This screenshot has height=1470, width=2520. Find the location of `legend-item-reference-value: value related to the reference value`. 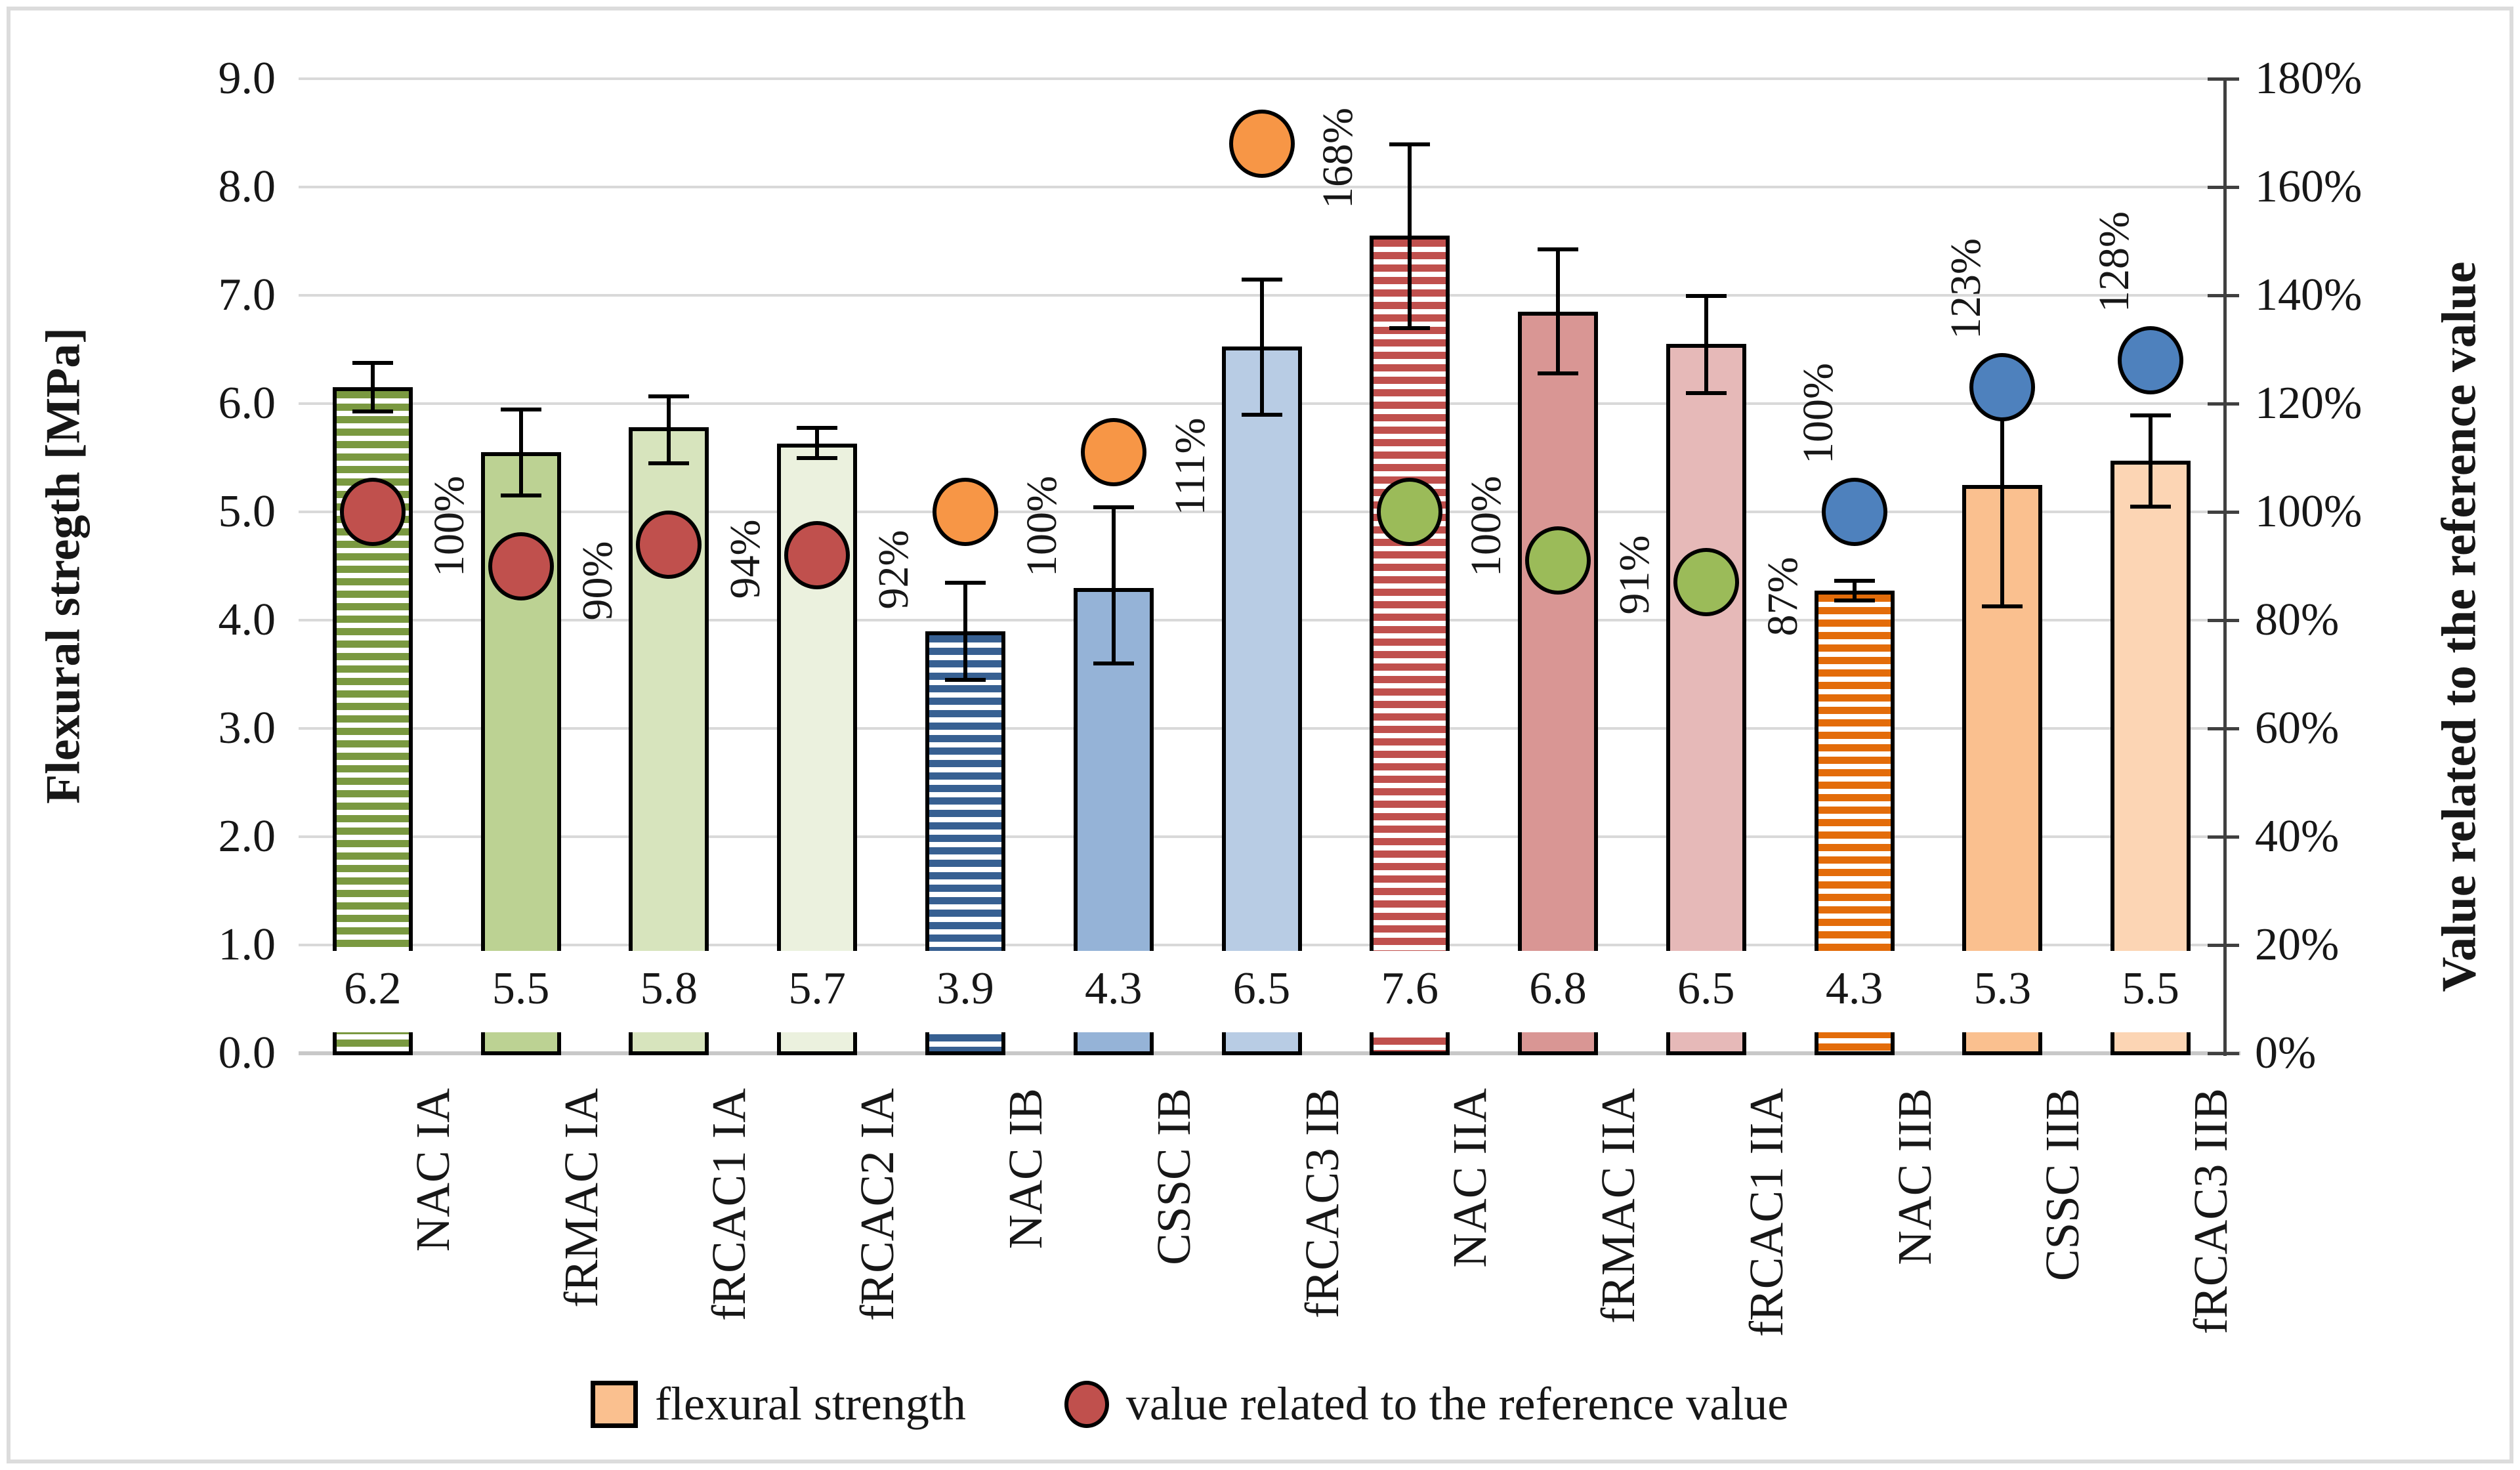

legend-item-reference-value: value related to the reference value is located at coordinates (1426, 1404).